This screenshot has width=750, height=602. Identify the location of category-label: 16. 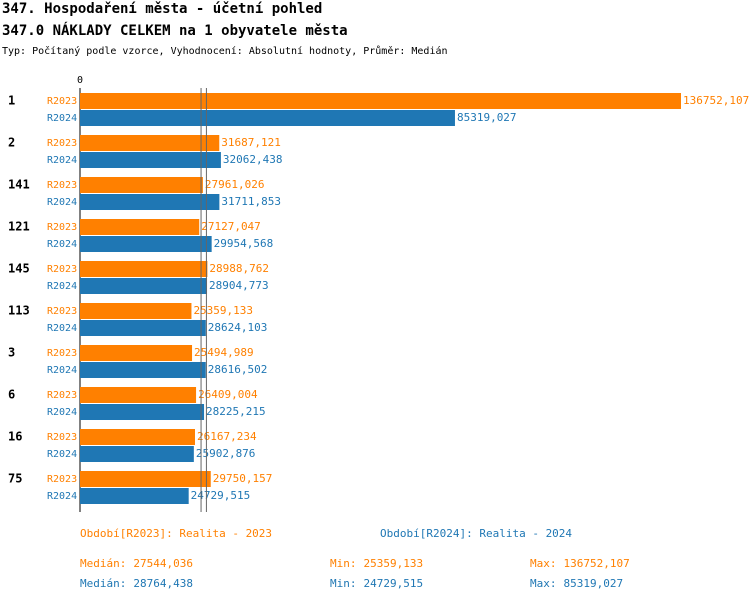
(15, 437).